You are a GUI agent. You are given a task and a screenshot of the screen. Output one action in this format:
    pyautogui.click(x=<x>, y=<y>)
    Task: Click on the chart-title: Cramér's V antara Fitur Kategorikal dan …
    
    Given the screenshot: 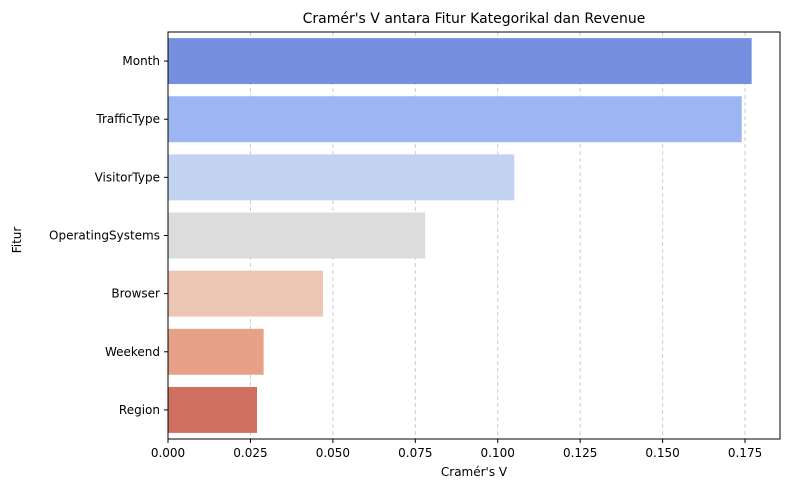 What is the action you would take?
    pyautogui.click(x=474, y=19)
    